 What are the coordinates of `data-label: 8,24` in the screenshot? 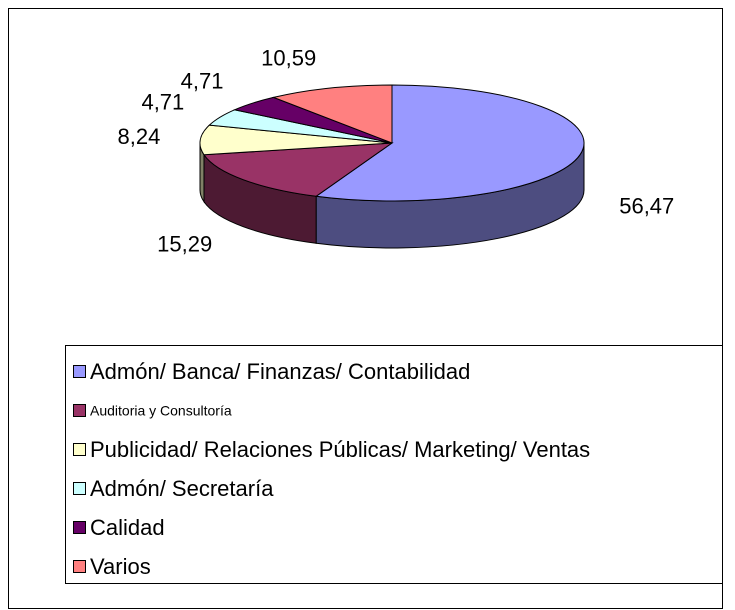 It's located at (139, 136).